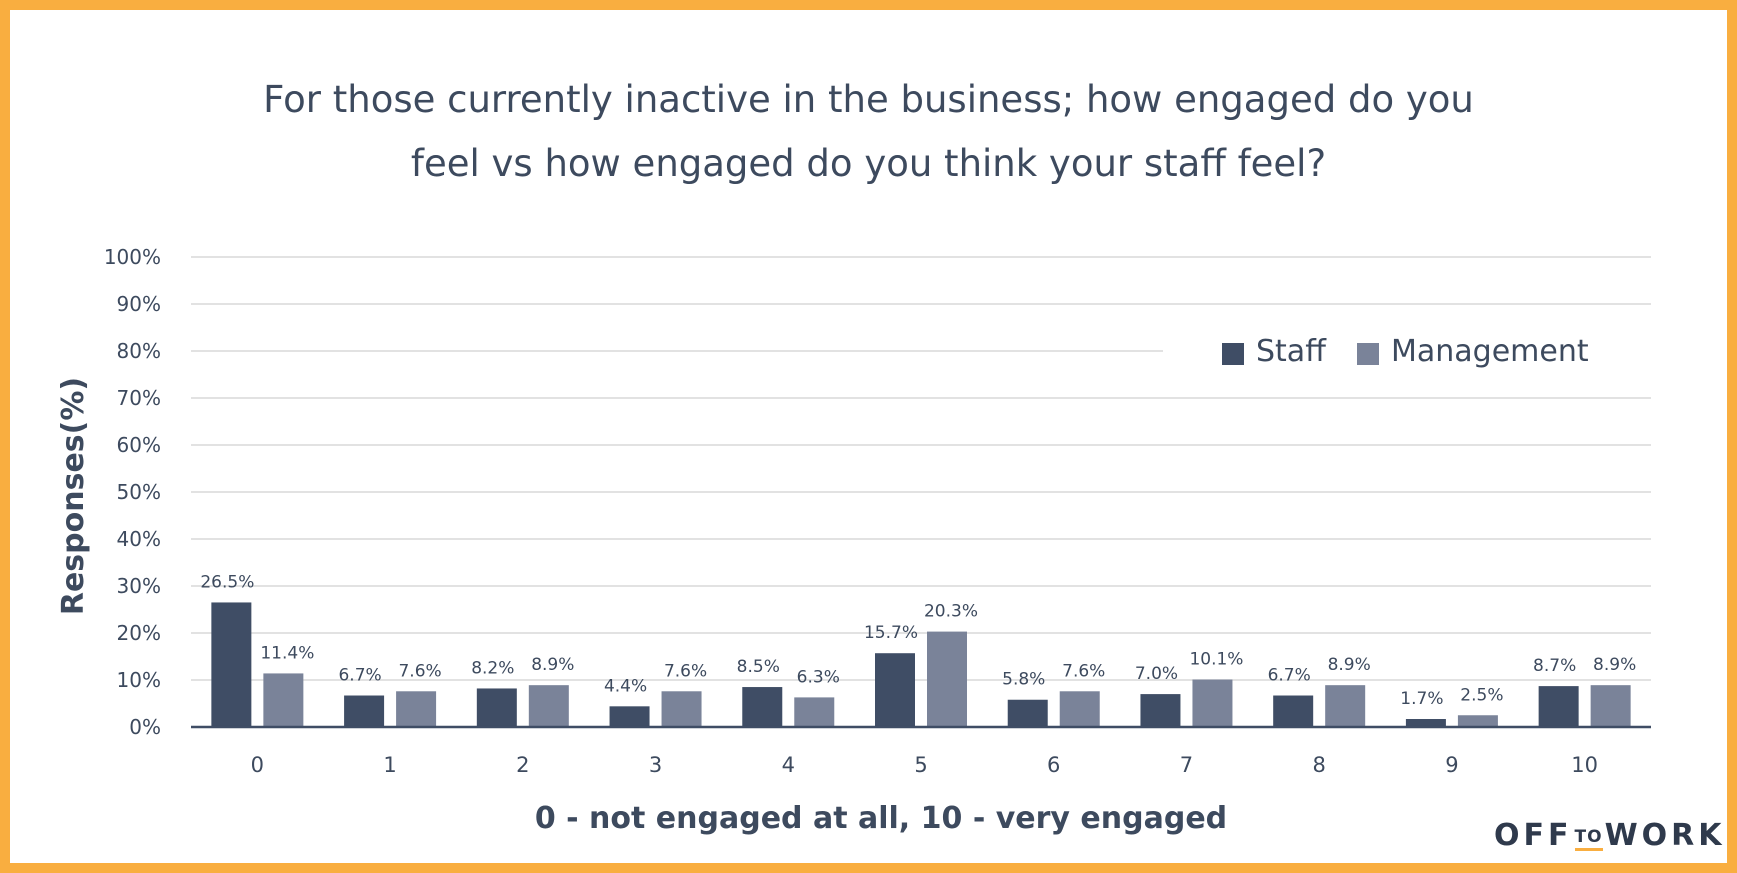  I want to click on x-tick-label: 8, so click(1318, 765).